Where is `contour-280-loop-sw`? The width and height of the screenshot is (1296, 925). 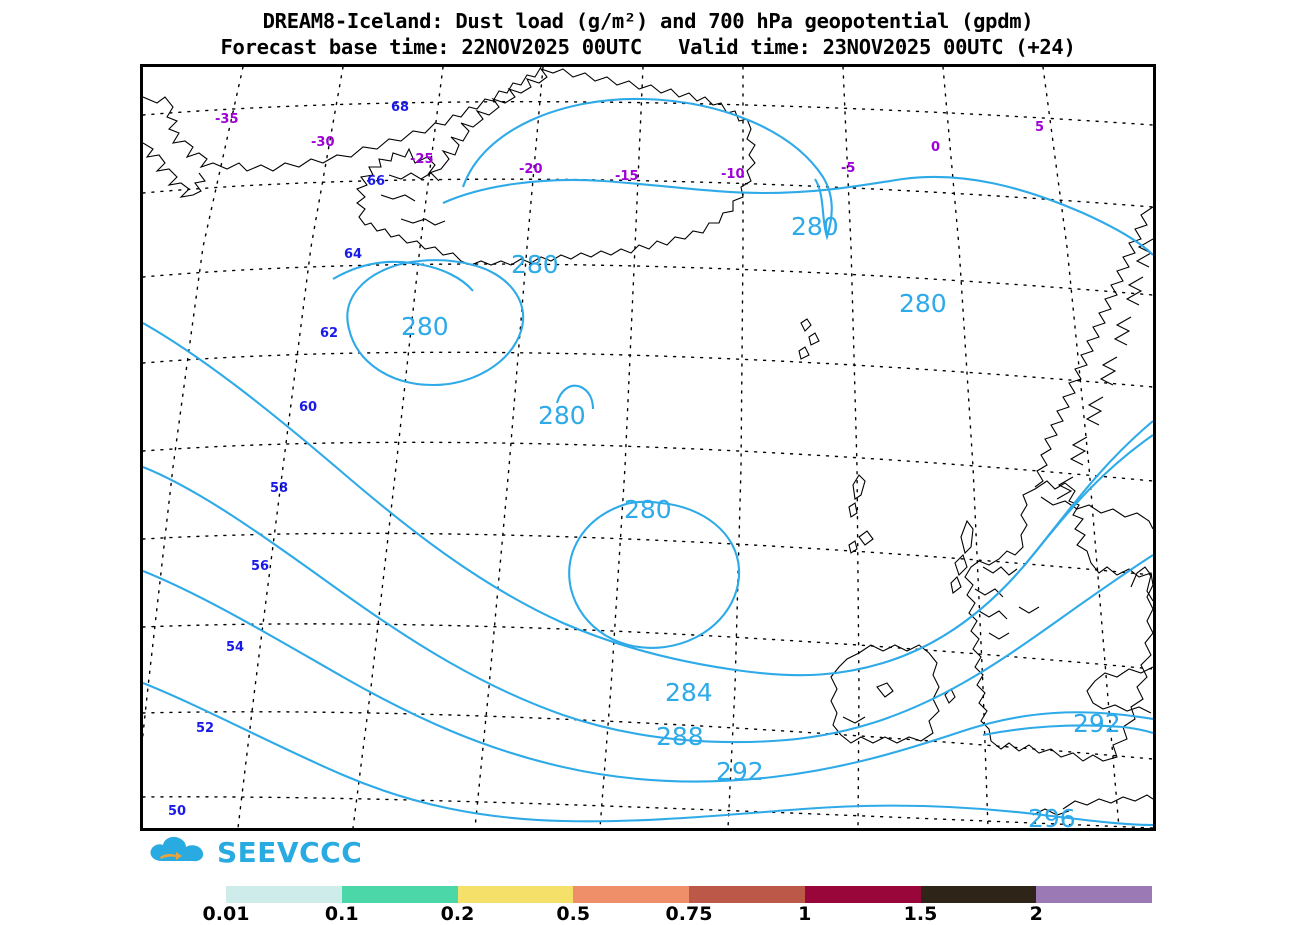
contour-280-loop-sw is located at coordinates (435, 323).